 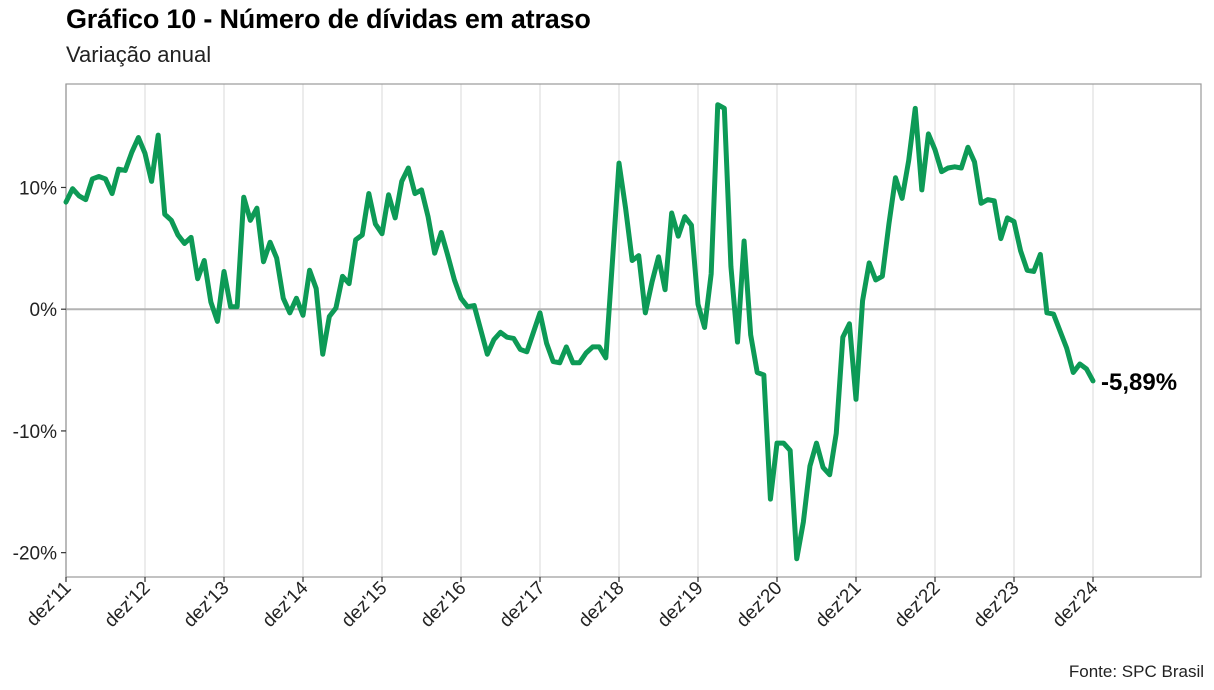 What do you see at coordinates (207, 605) in the screenshot?
I see `x-tick-label: dez'13` at bounding box center [207, 605].